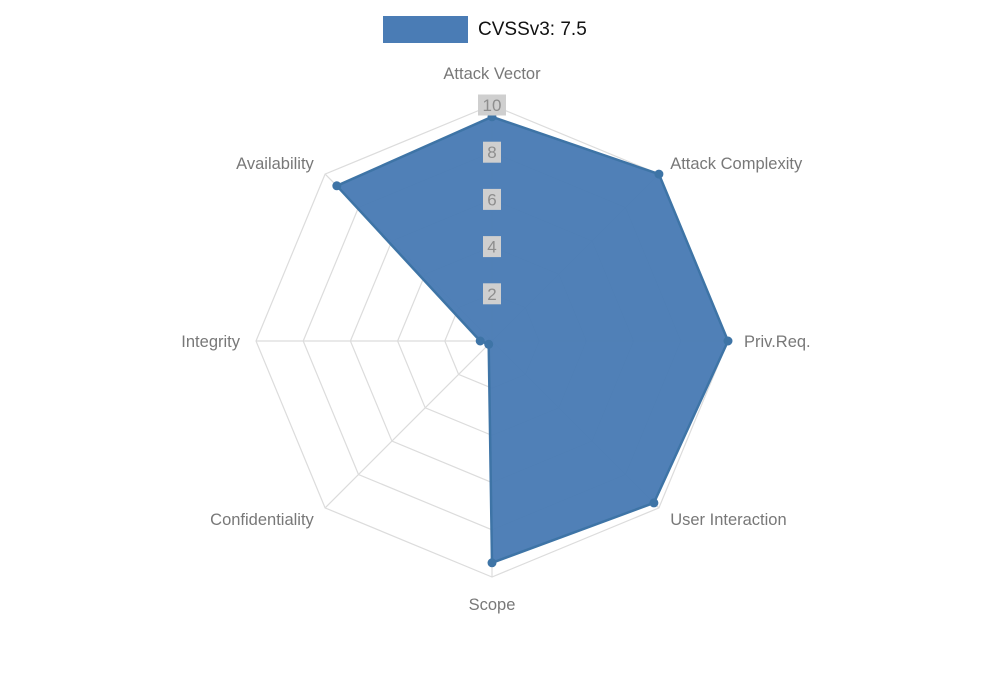 The image size is (1000, 700). Describe the element at coordinates (777, 342) in the screenshot. I see `axis-label-priv-req-: Priv.Req.` at that location.